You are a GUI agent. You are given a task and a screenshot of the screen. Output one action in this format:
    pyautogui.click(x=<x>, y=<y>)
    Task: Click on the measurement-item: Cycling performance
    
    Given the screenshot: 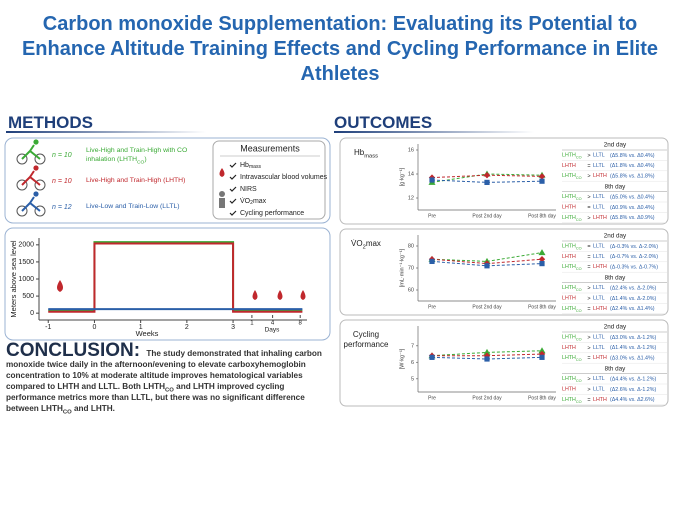 What is the action you would take?
    pyautogui.click(x=272, y=213)
    